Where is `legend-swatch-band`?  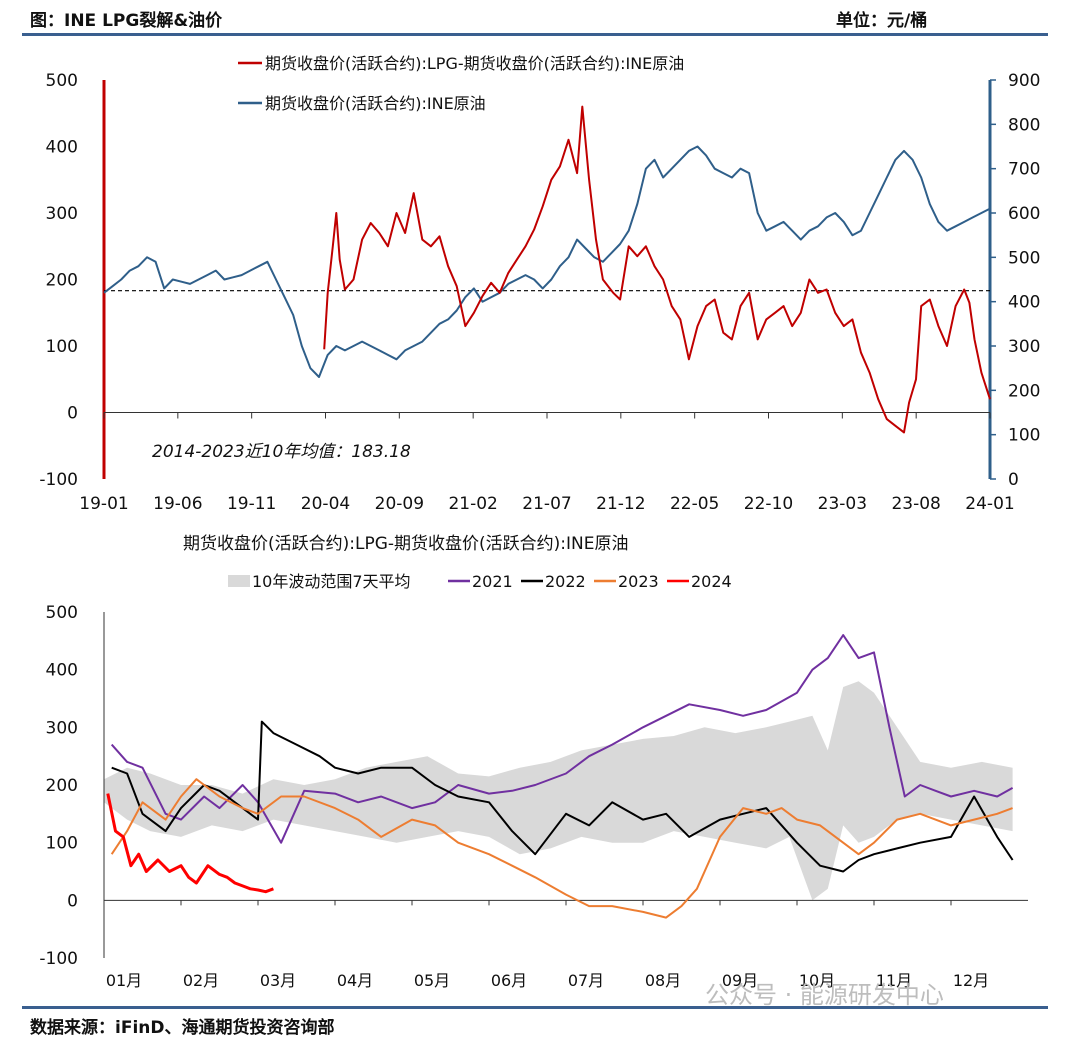 legend-swatch-band is located at coordinates (239, 581).